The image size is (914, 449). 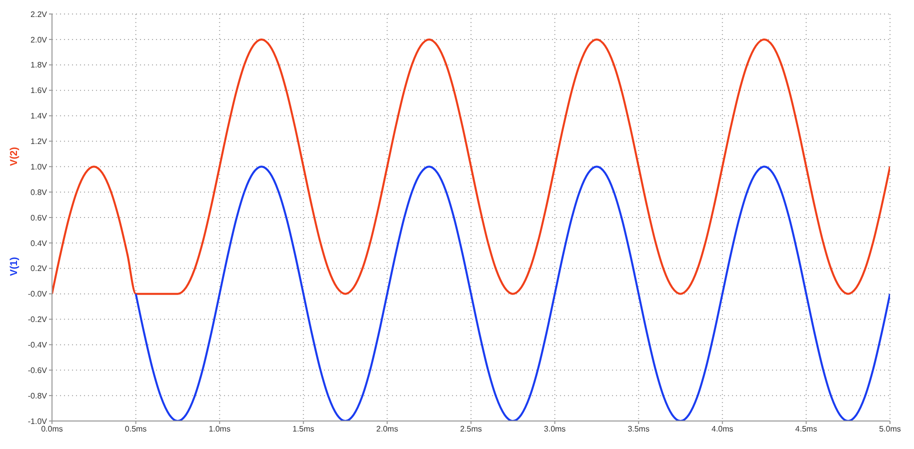 What do you see at coordinates (38, 370) in the screenshot?
I see `y-tick-label: -0.6V` at bounding box center [38, 370].